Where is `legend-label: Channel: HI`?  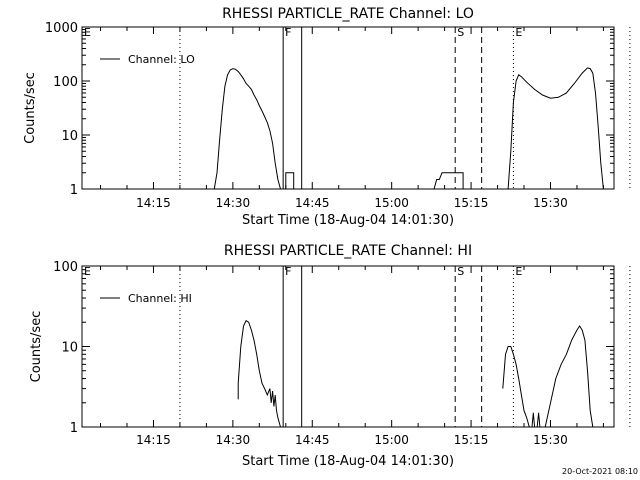
legend-label: Channel: HI is located at coordinates (160, 298).